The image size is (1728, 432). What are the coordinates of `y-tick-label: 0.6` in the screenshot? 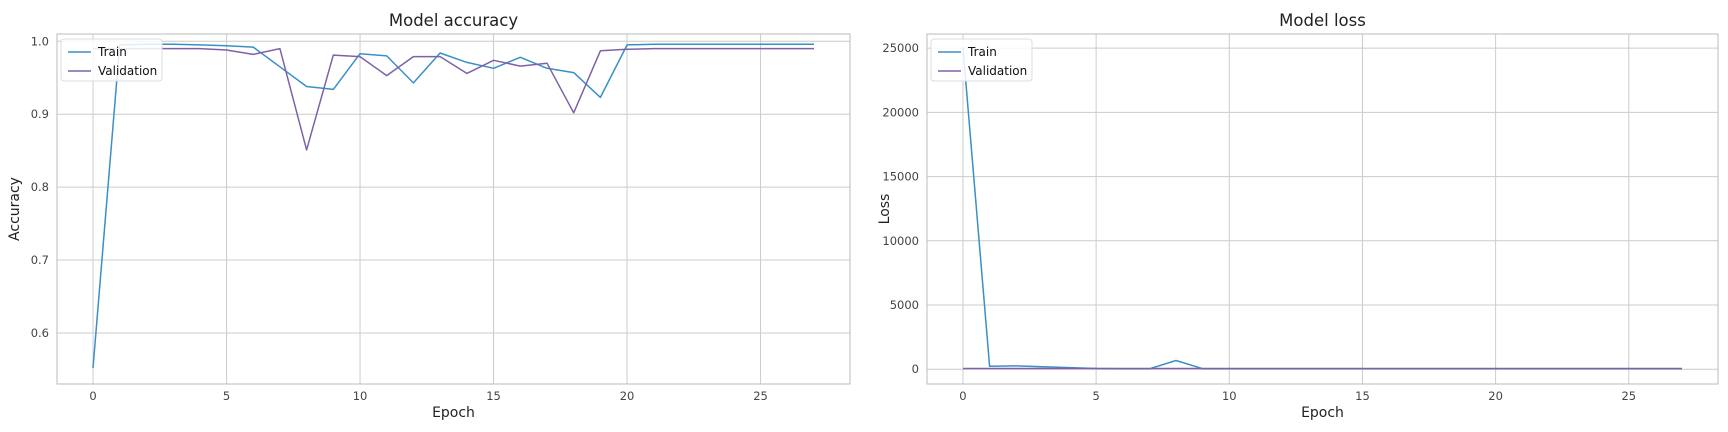 It's located at (40, 333).